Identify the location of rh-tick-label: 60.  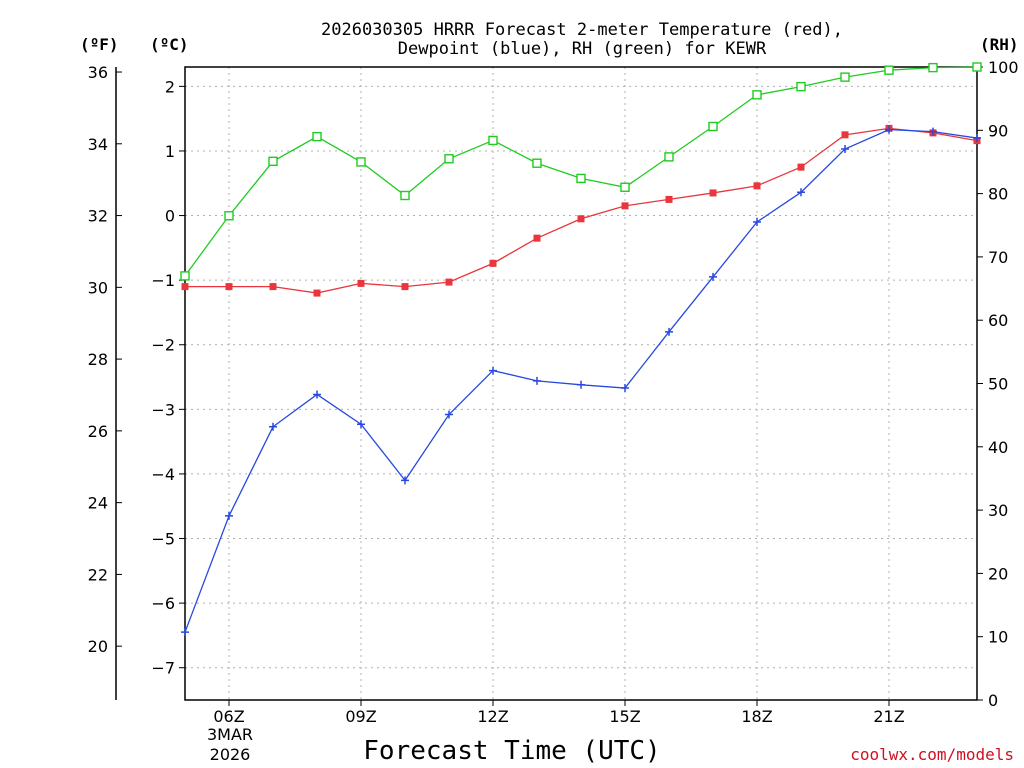
(998, 320).